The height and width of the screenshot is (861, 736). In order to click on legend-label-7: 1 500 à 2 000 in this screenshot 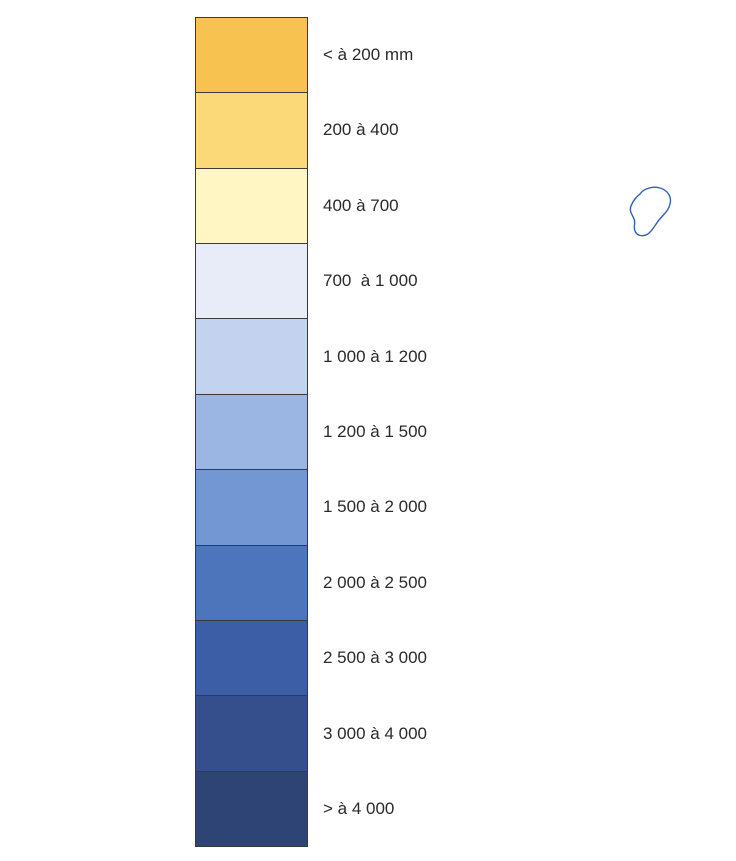, I will do `click(375, 507)`.